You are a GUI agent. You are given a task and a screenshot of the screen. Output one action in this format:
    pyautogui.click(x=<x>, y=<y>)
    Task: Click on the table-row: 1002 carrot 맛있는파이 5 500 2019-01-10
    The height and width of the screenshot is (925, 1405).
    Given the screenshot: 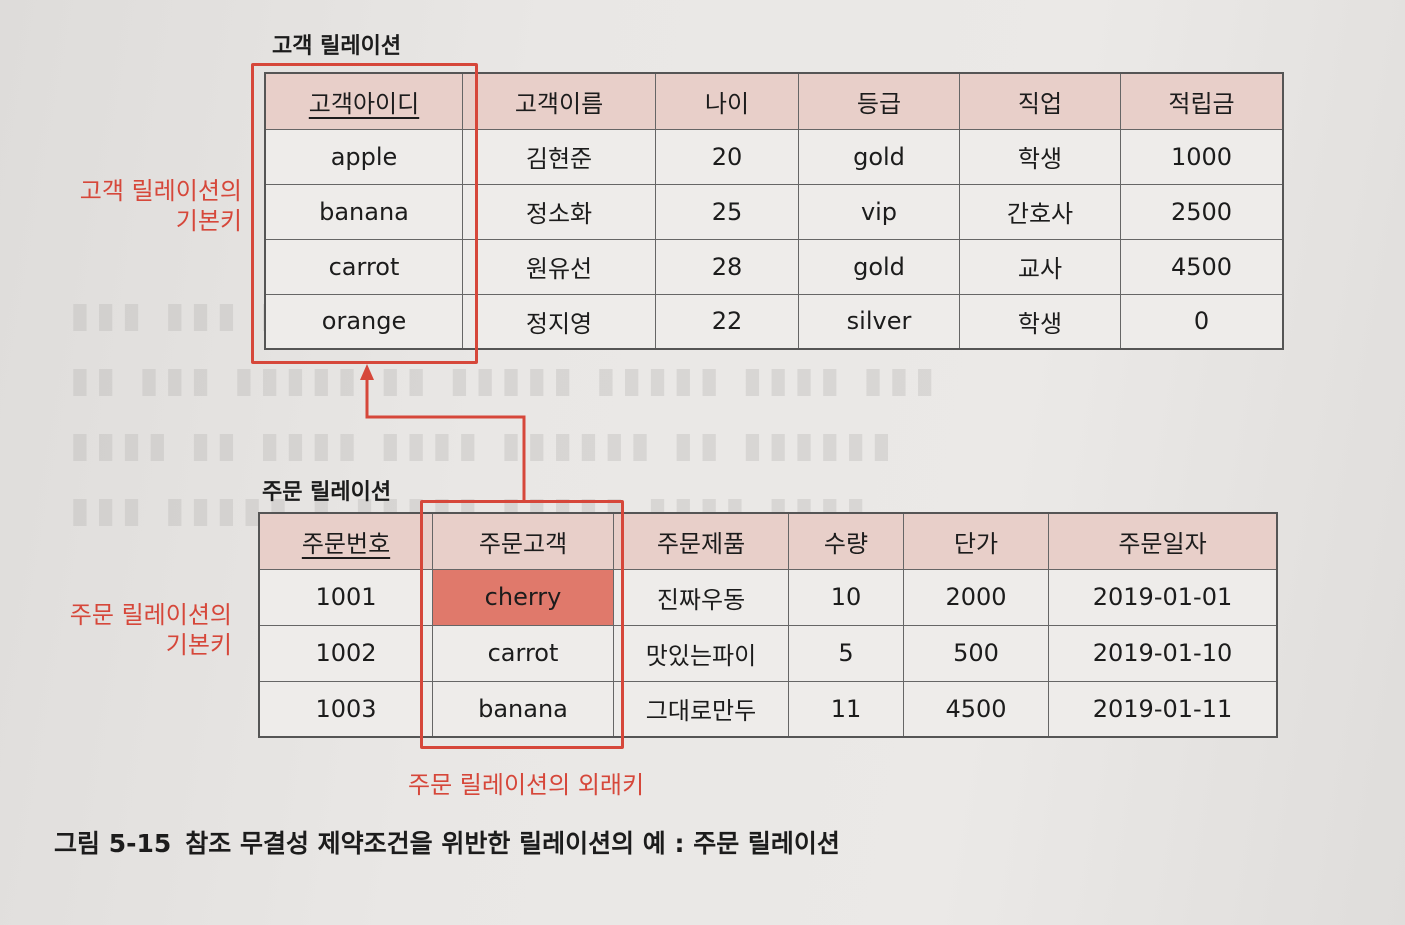 What is the action you would take?
    pyautogui.click(x=768, y=653)
    